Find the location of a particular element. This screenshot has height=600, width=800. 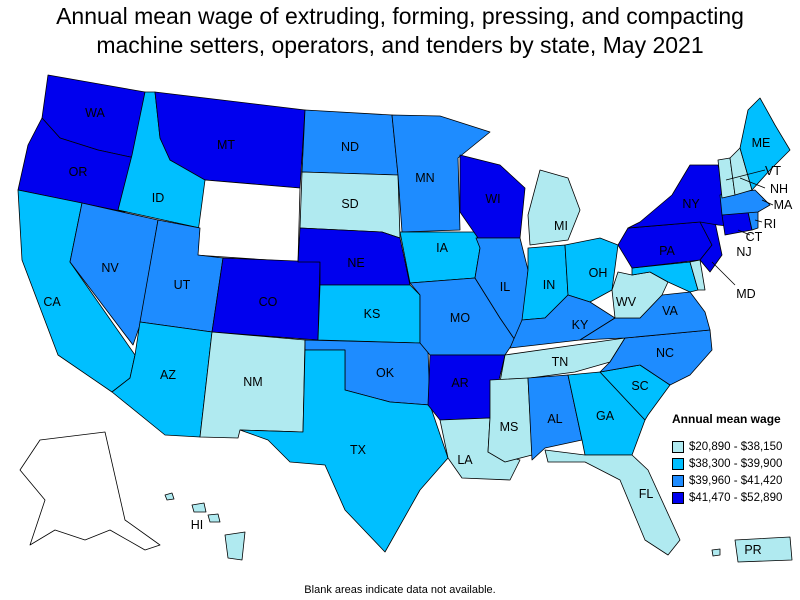

label-PA: PA is located at coordinates (667, 251).